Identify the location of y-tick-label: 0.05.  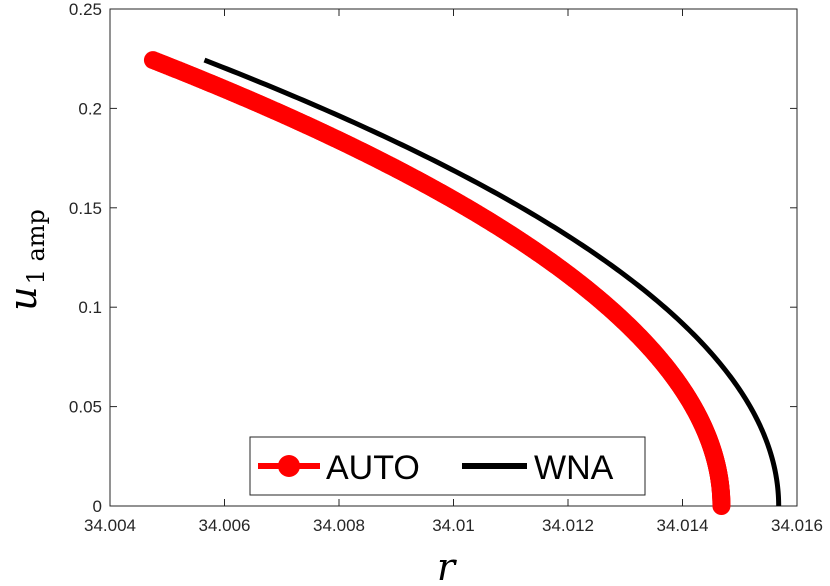
(85, 407).